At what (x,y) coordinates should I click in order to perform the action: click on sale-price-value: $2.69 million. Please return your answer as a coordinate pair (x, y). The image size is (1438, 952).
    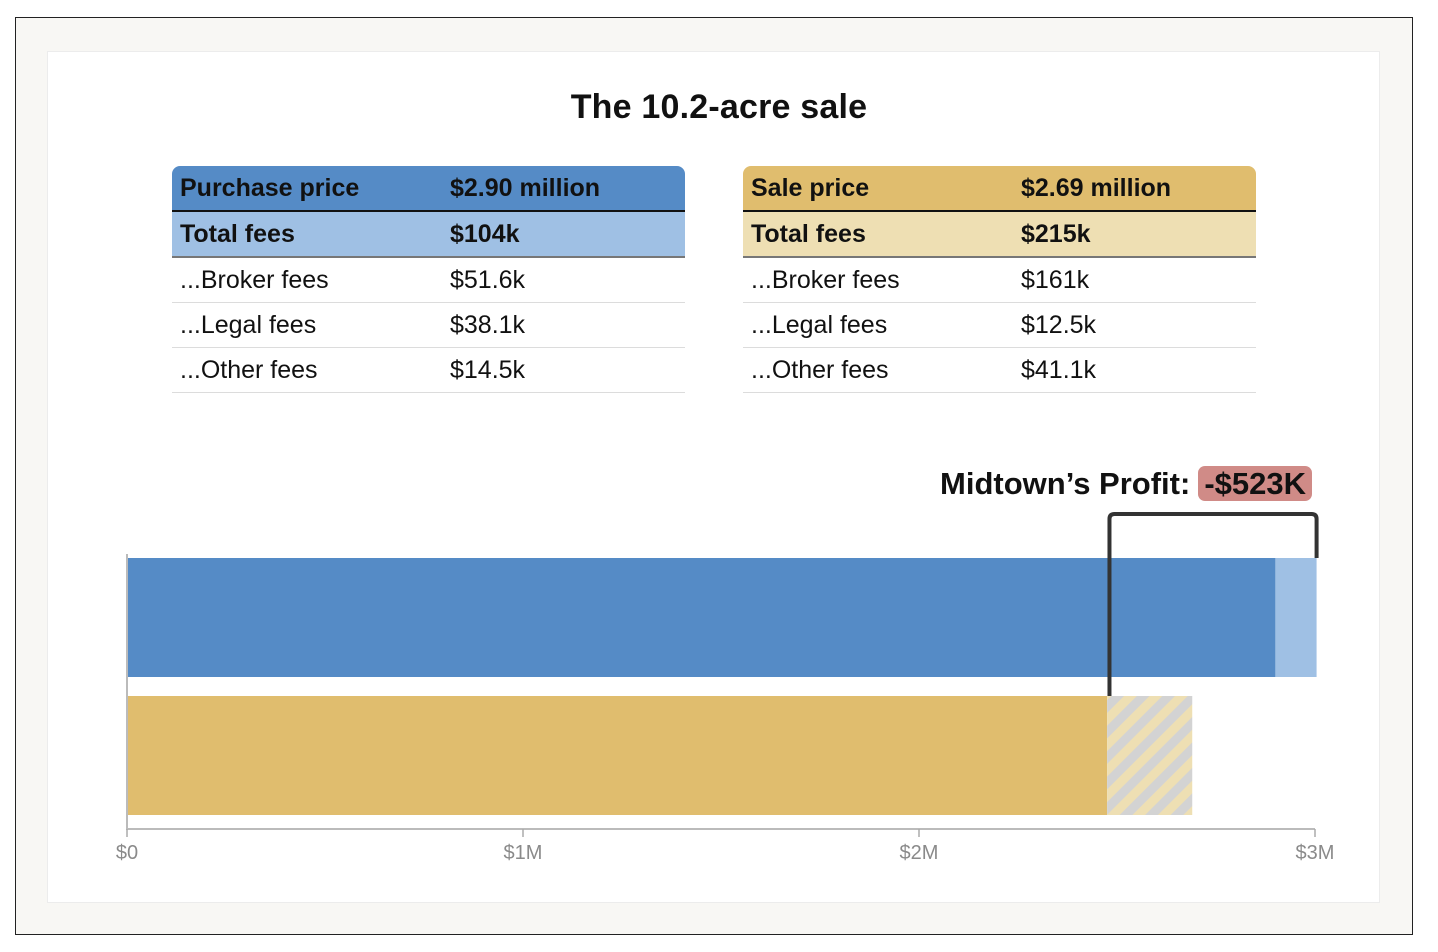
    Looking at the image, I should click on (1134, 188).